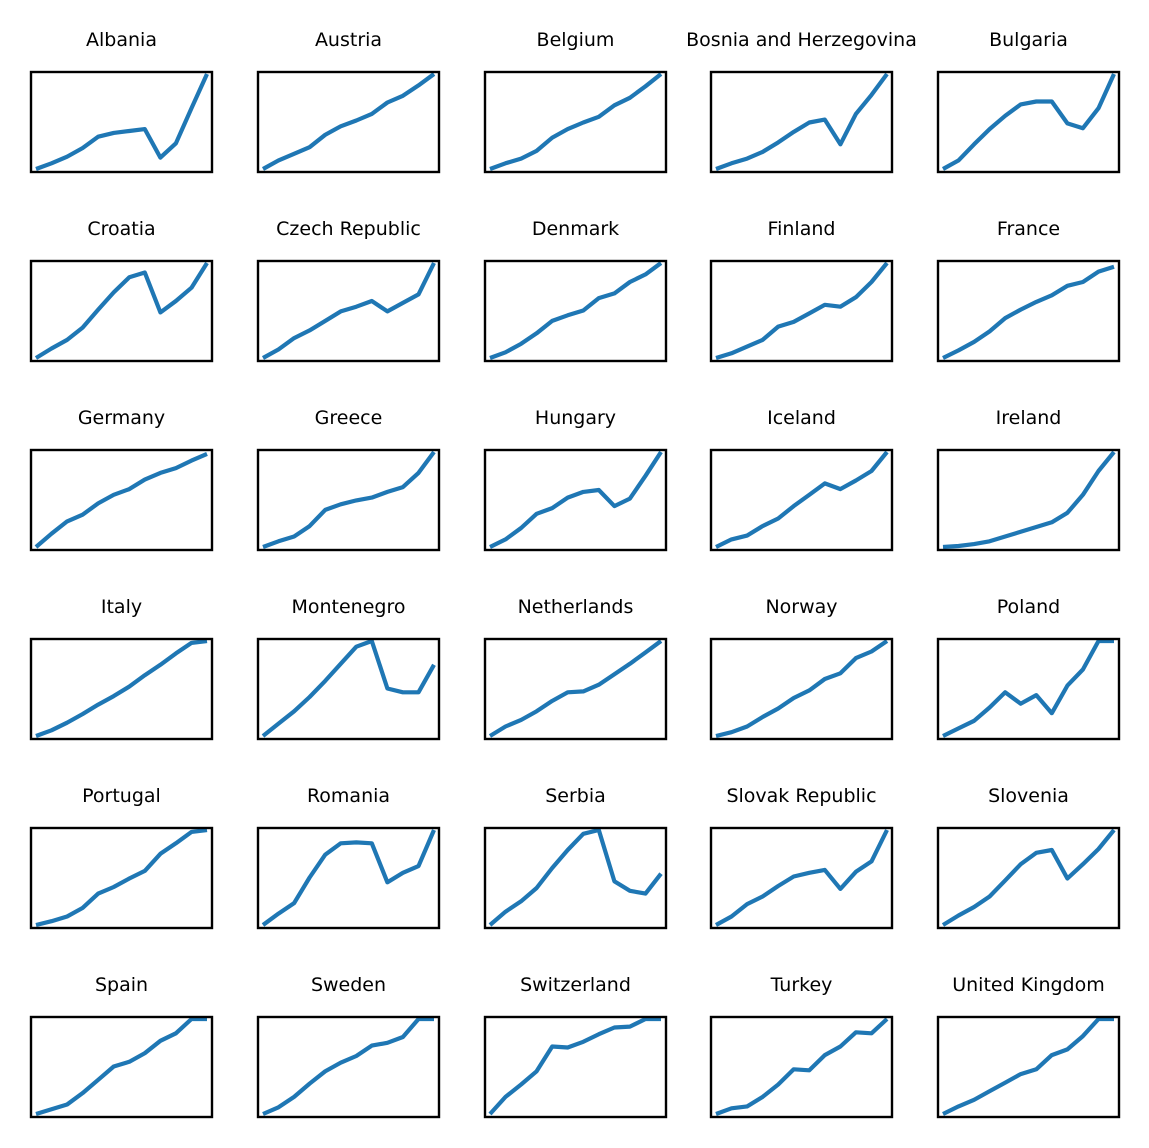 The width and height of the screenshot is (1149, 1148). I want to click on panel-hungary: Hungary, so click(575, 479).